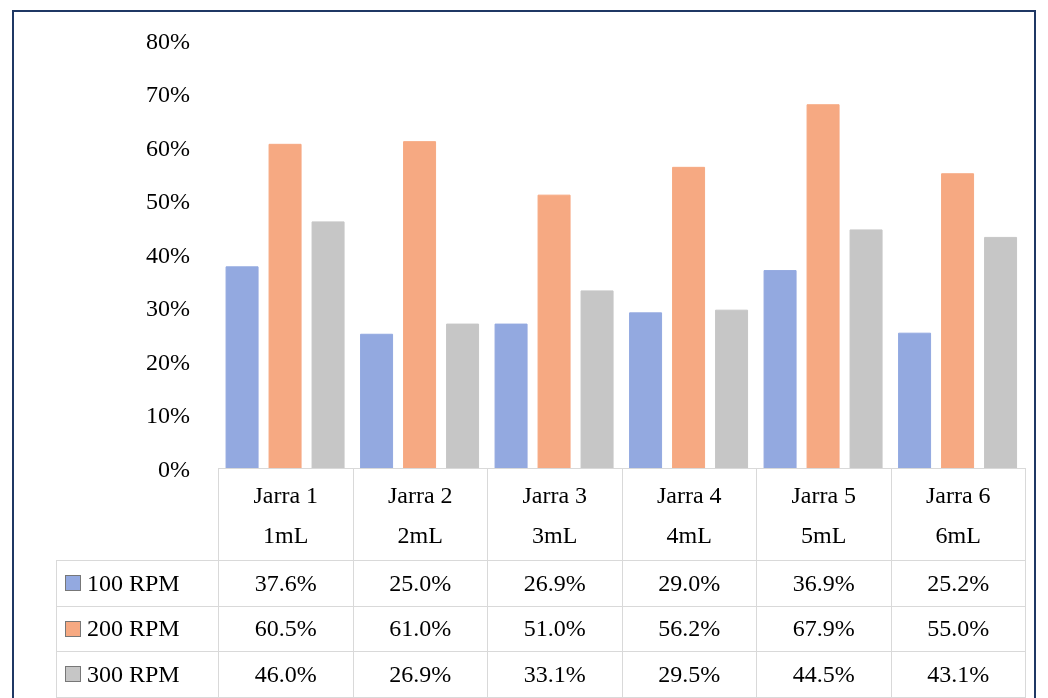  I want to click on y-tick-label: 80%, so click(168, 40).